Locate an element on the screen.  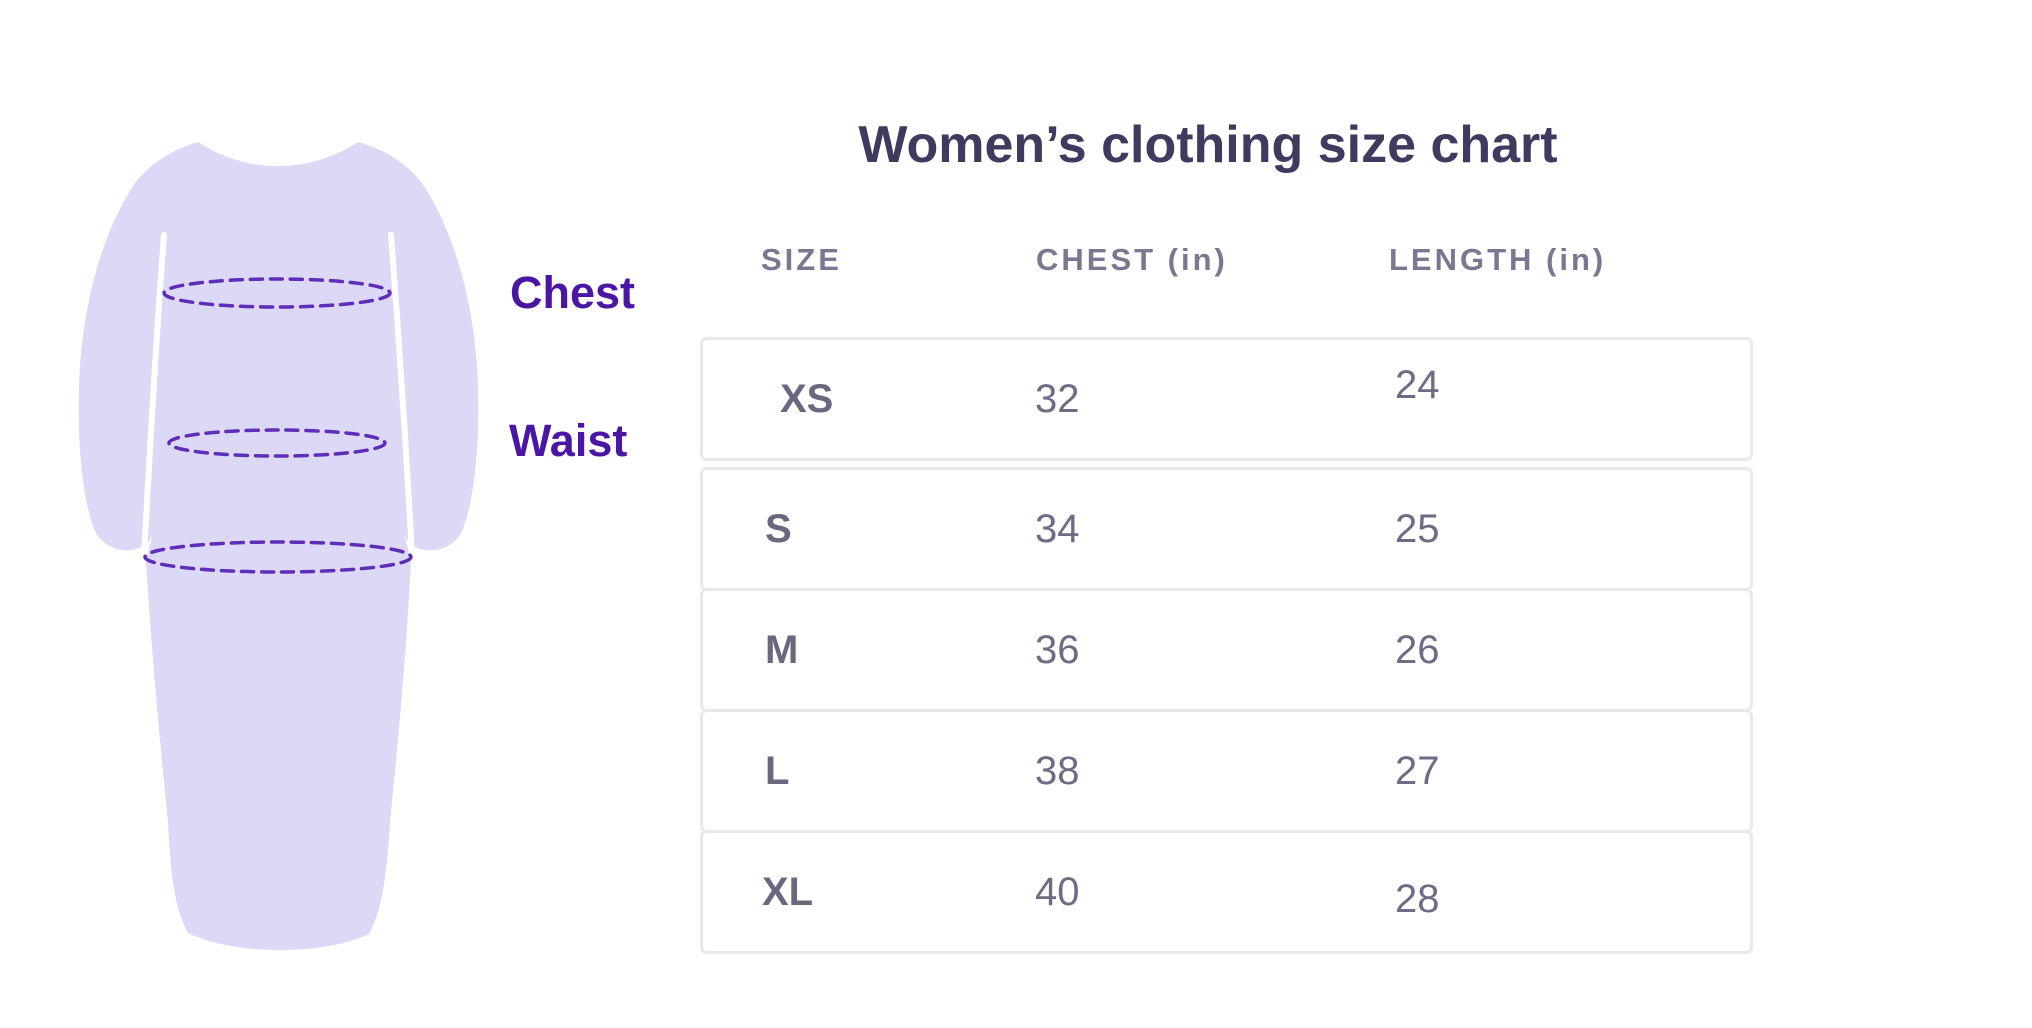
sleeve-body-gap-left is located at coordinates (154, 396).